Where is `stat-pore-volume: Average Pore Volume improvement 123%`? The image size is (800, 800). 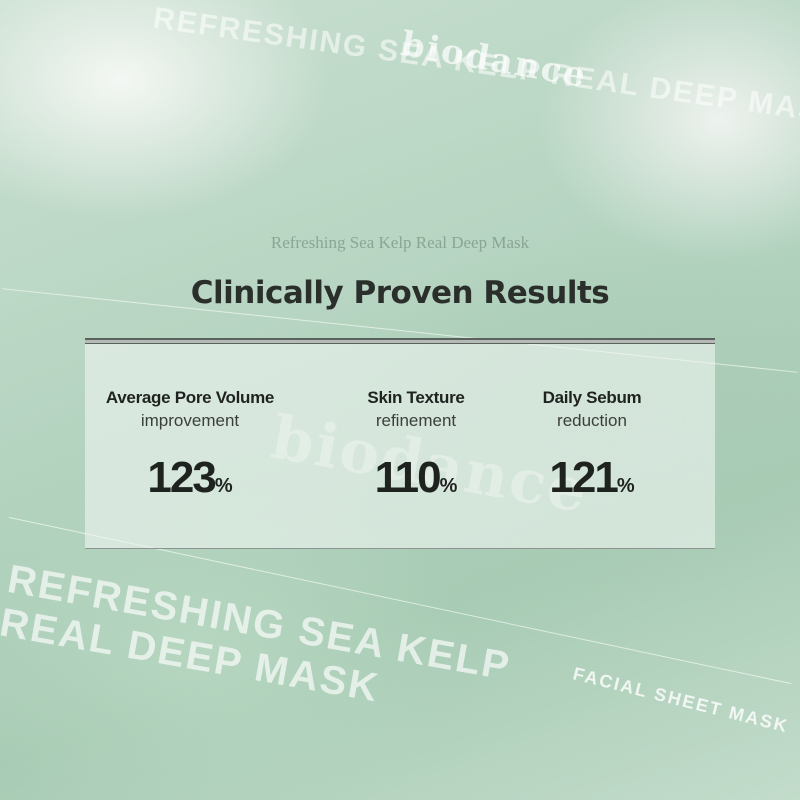 stat-pore-volume: Average Pore Volume improvement 123% is located at coordinates (190, 445).